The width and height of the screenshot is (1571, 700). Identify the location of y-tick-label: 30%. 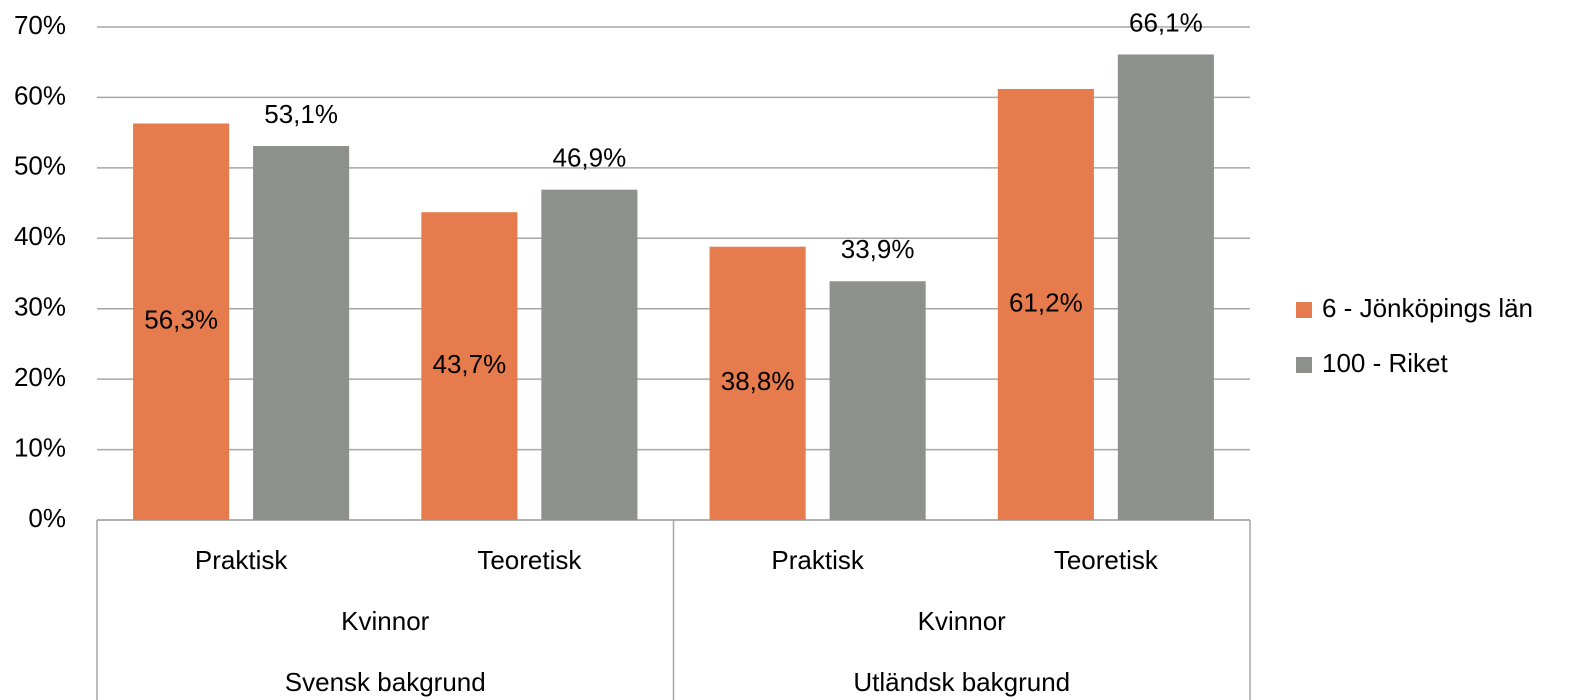
(40, 307).